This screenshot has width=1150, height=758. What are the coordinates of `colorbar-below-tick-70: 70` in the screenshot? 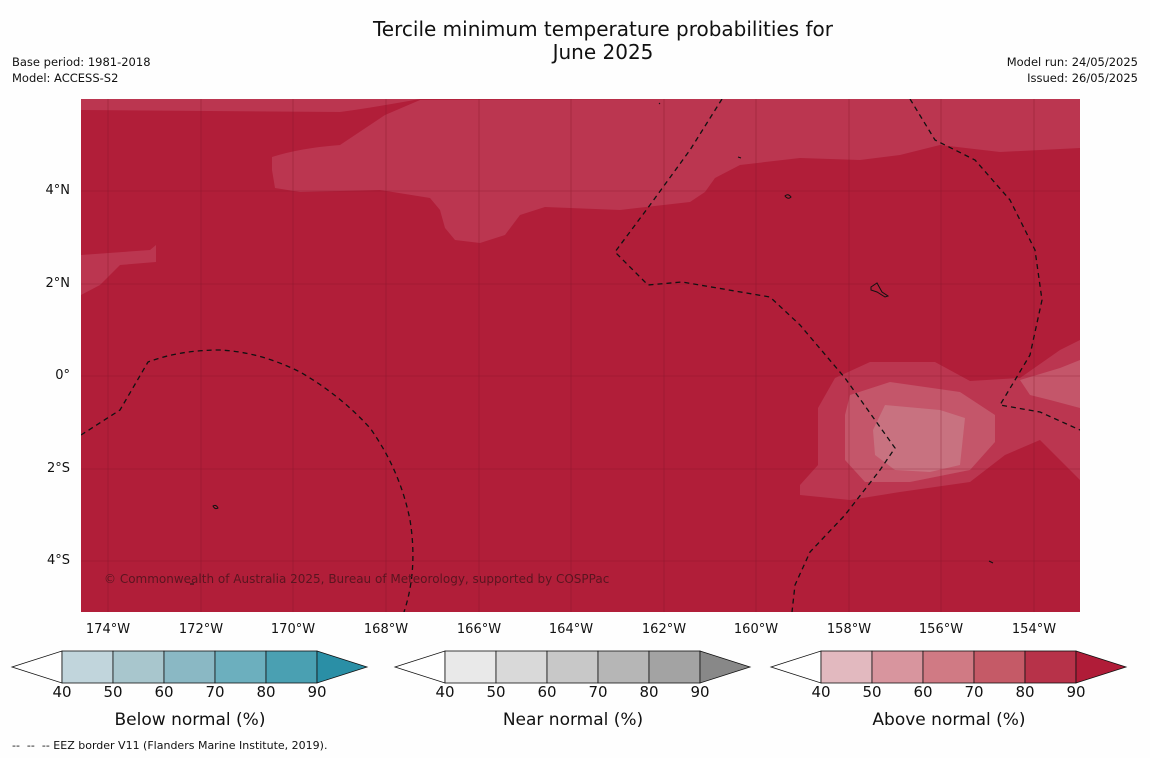 It's located at (215, 692).